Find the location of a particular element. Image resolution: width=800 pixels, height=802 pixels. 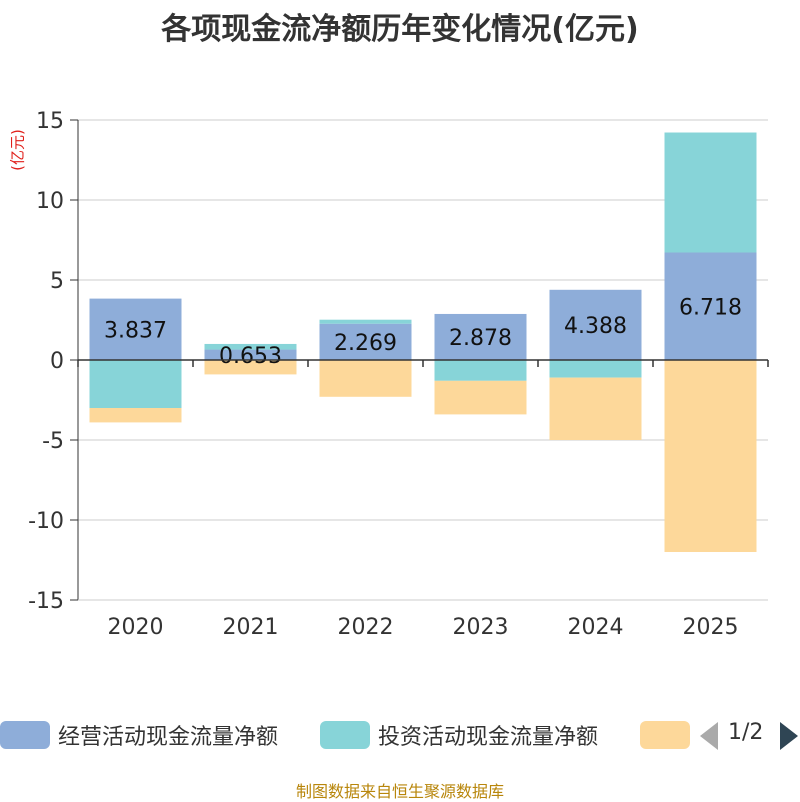

legend-swatch-operating is located at coordinates (25, 735).